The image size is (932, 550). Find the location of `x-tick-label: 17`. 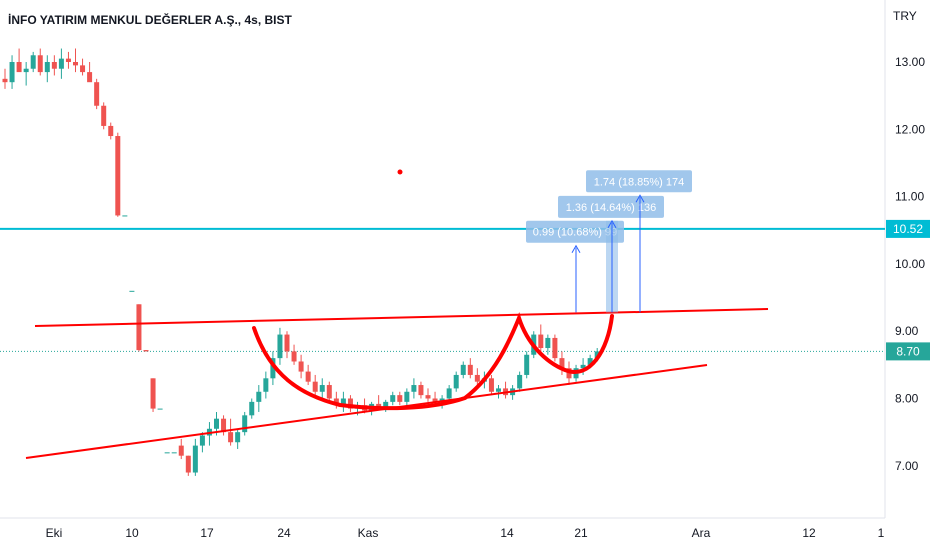

x-tick-label: 17 is located at coordinates (207, 533).